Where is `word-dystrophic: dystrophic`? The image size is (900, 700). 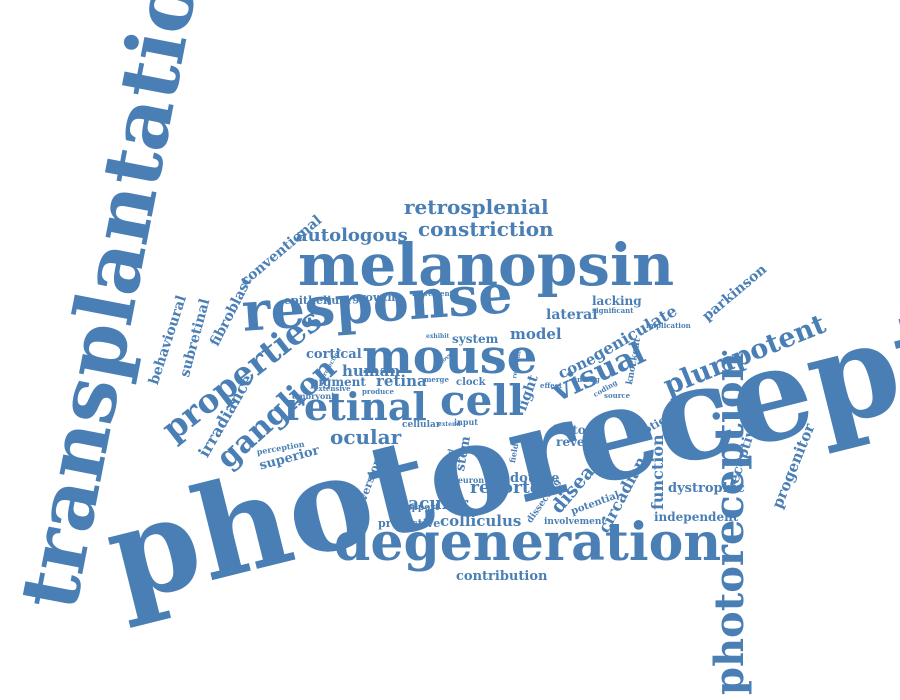 word-dystrophic: dystrophic is located at coordinates (706, 488).